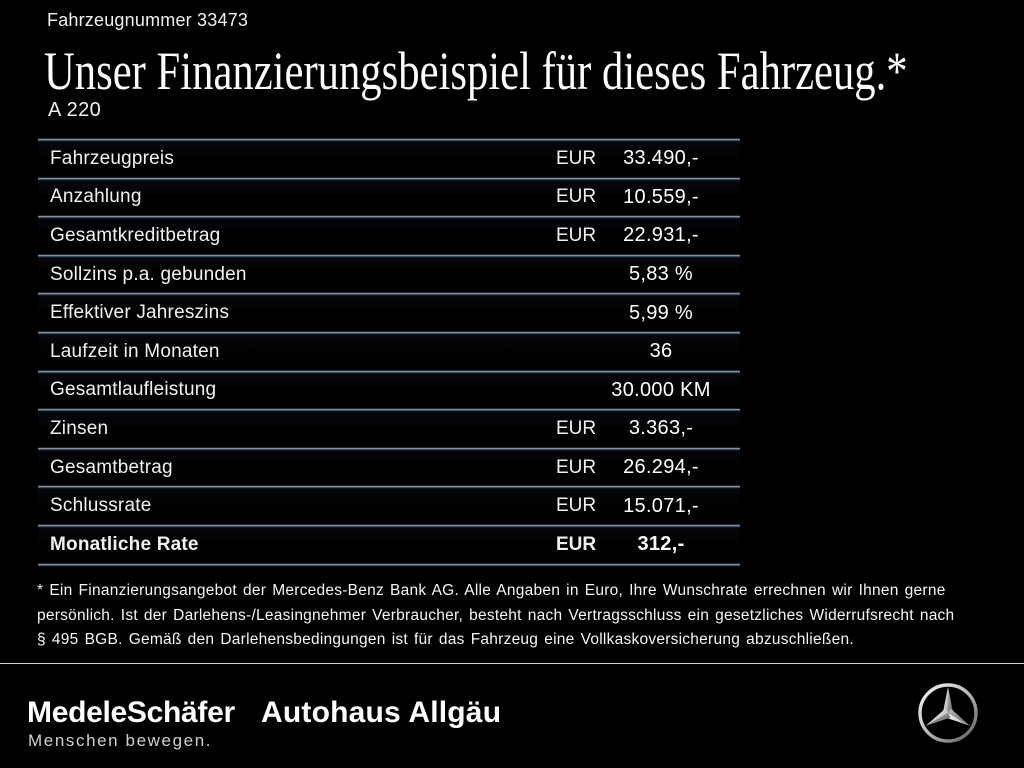  What do you see at coordinates (661, 428) in the screenshot?
I see `row-value: 3.363,-` at bounding box center [661, 428].